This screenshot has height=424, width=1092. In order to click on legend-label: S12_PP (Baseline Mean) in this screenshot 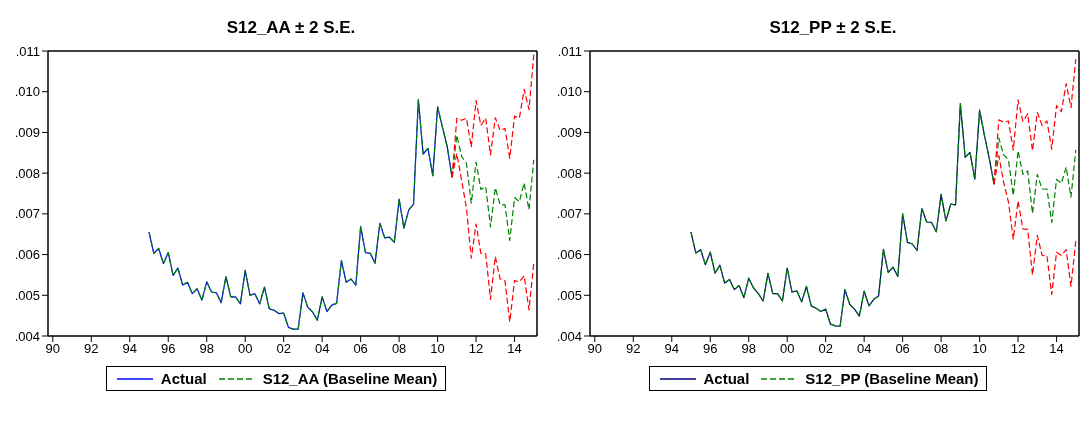, I will do `click(892, 378)`.